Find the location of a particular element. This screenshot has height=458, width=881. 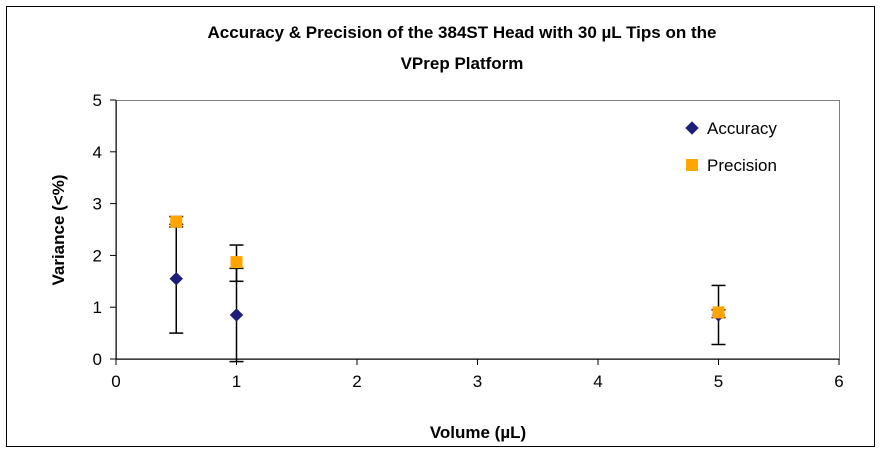

x-tick-label: 5 is located at coordinates (718, 381).